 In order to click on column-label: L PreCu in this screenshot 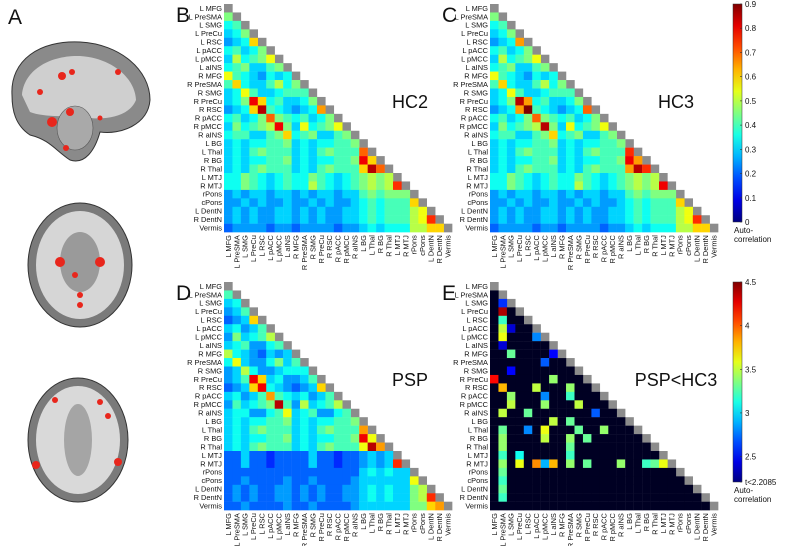, I will do `click(253, 526)`.